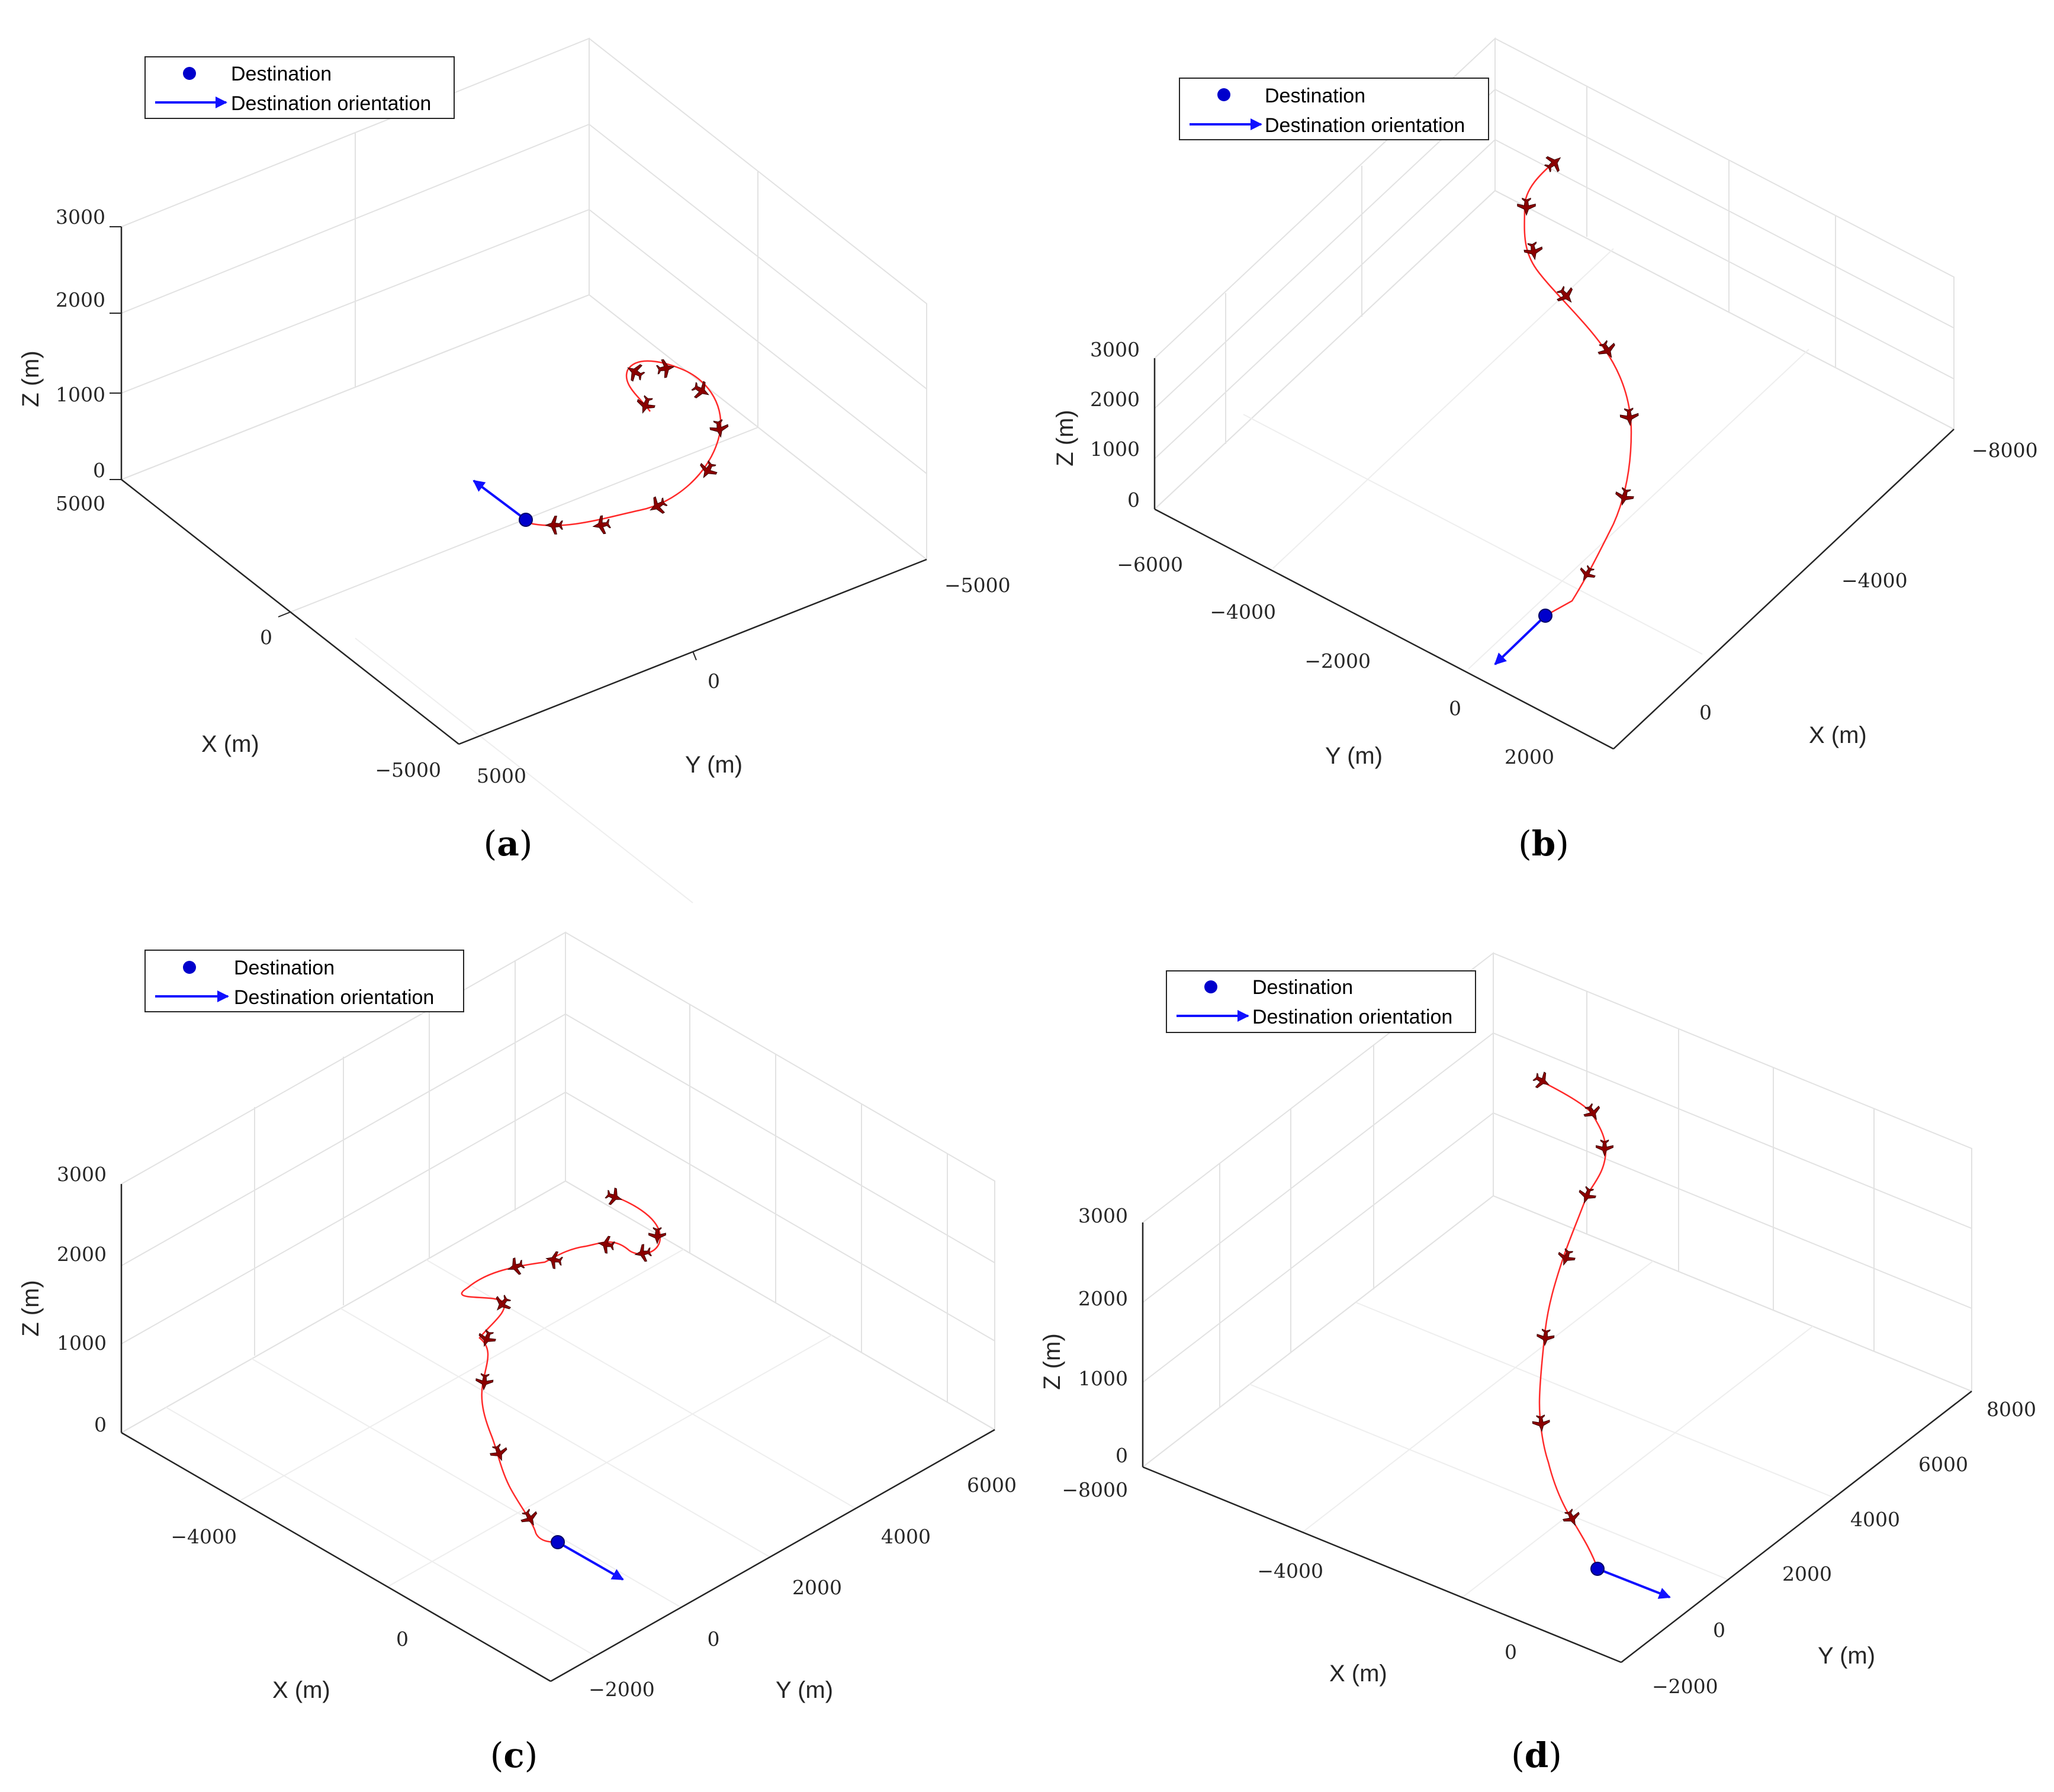 This screenshot has height=1792, width=2054. What do you see at coordinates (1334, 109) in the screenshot?
I see `panel-b-legend: Destination Destination orientation` at bounding box center [1334, 109].